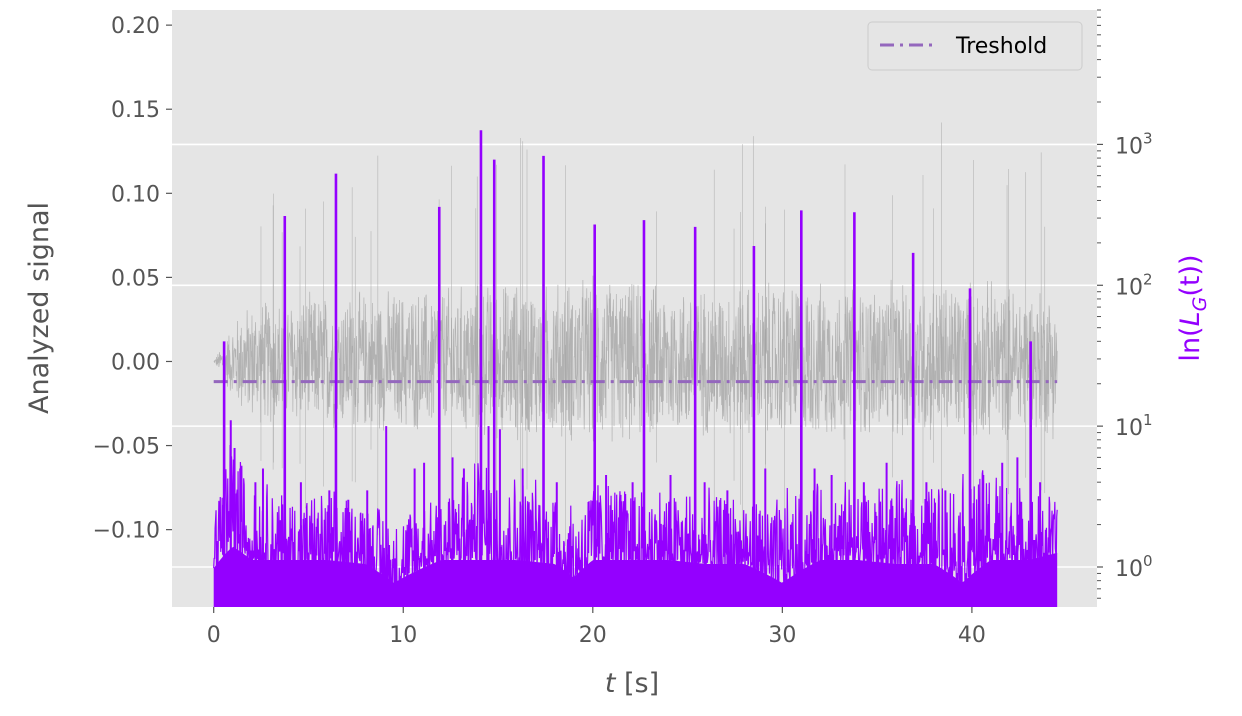  What do you see at coordinates (135, 110) in the screenshot?
I see `y-left-tick-label: 0.15` at bounding box center [135, 110].